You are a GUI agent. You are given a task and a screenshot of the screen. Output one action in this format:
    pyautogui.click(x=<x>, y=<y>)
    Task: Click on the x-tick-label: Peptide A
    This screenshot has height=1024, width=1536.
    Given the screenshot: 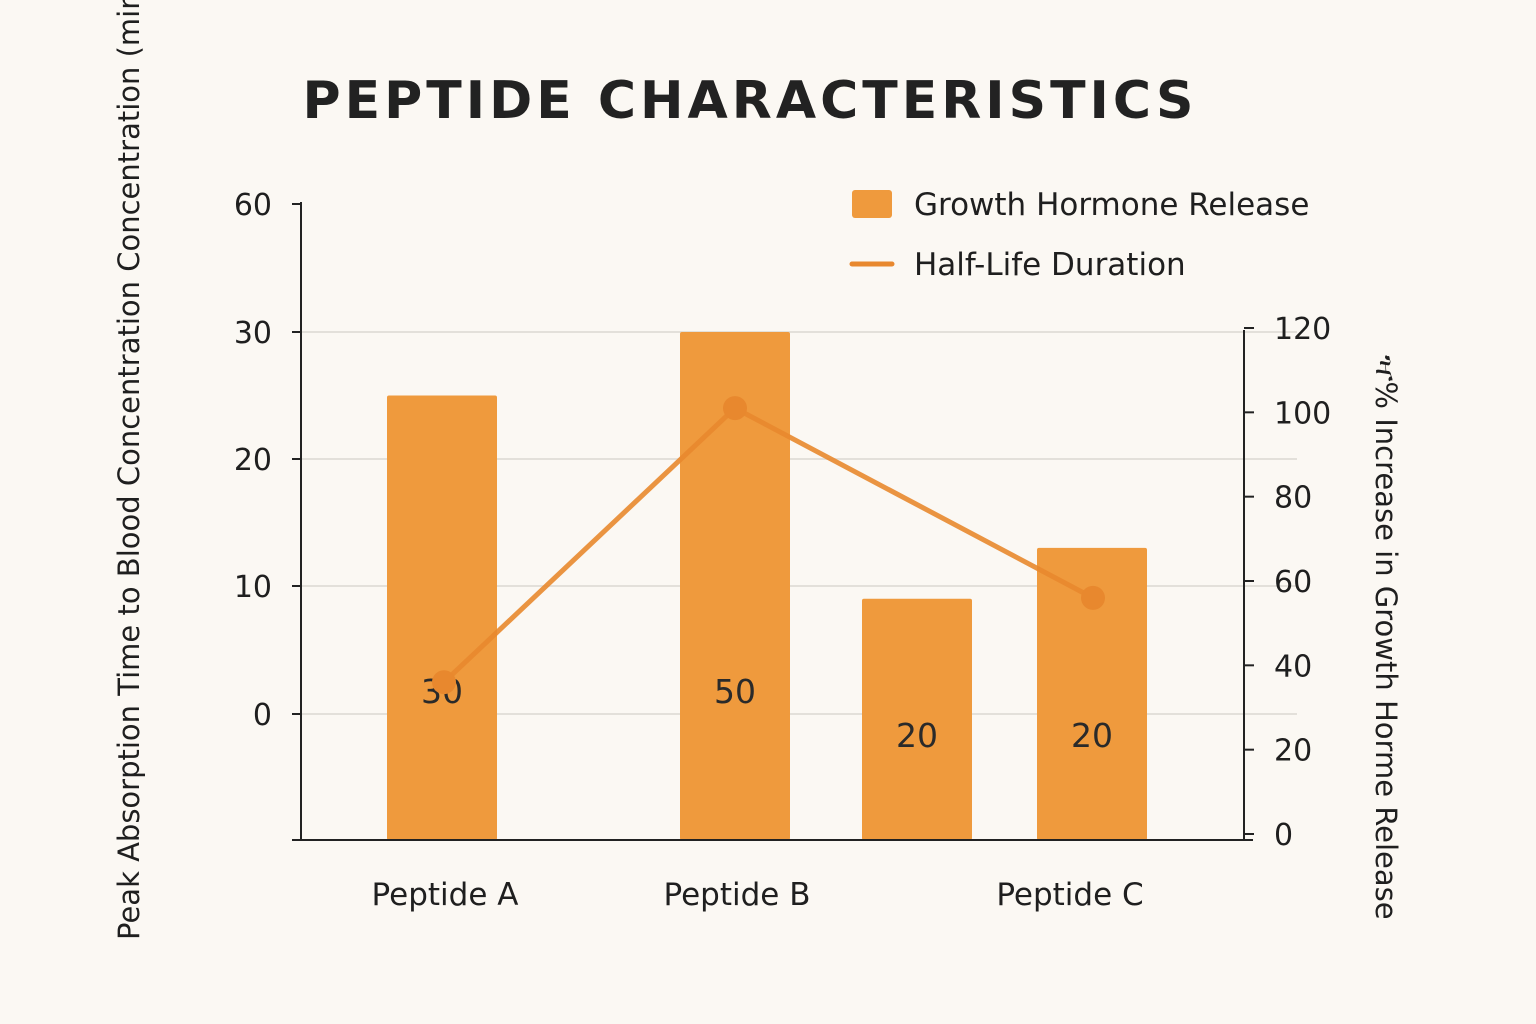 What is the action you would take?
    pyautogui.click(x=445, y=895)
    